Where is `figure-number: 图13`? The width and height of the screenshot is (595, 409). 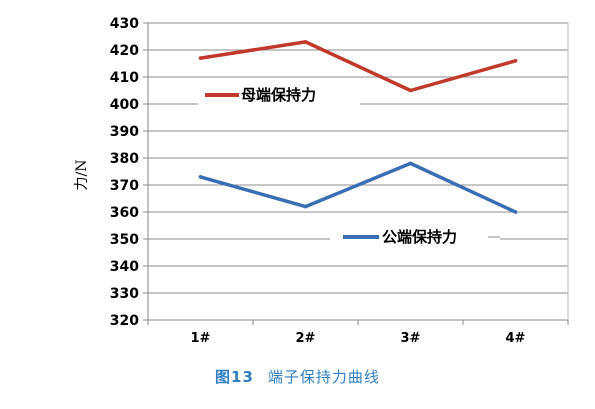 figure-number: 图13 is located at coordinates (234, 377).